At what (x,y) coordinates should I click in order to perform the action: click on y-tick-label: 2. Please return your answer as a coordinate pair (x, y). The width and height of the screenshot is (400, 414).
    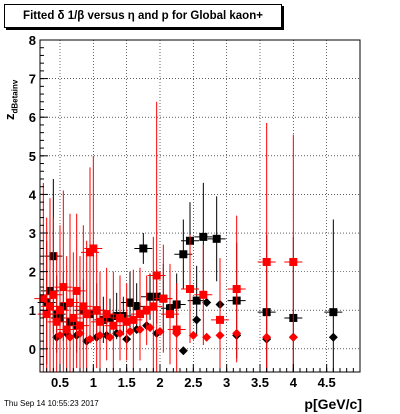
    Looking at the image, I should click on (32, 272).